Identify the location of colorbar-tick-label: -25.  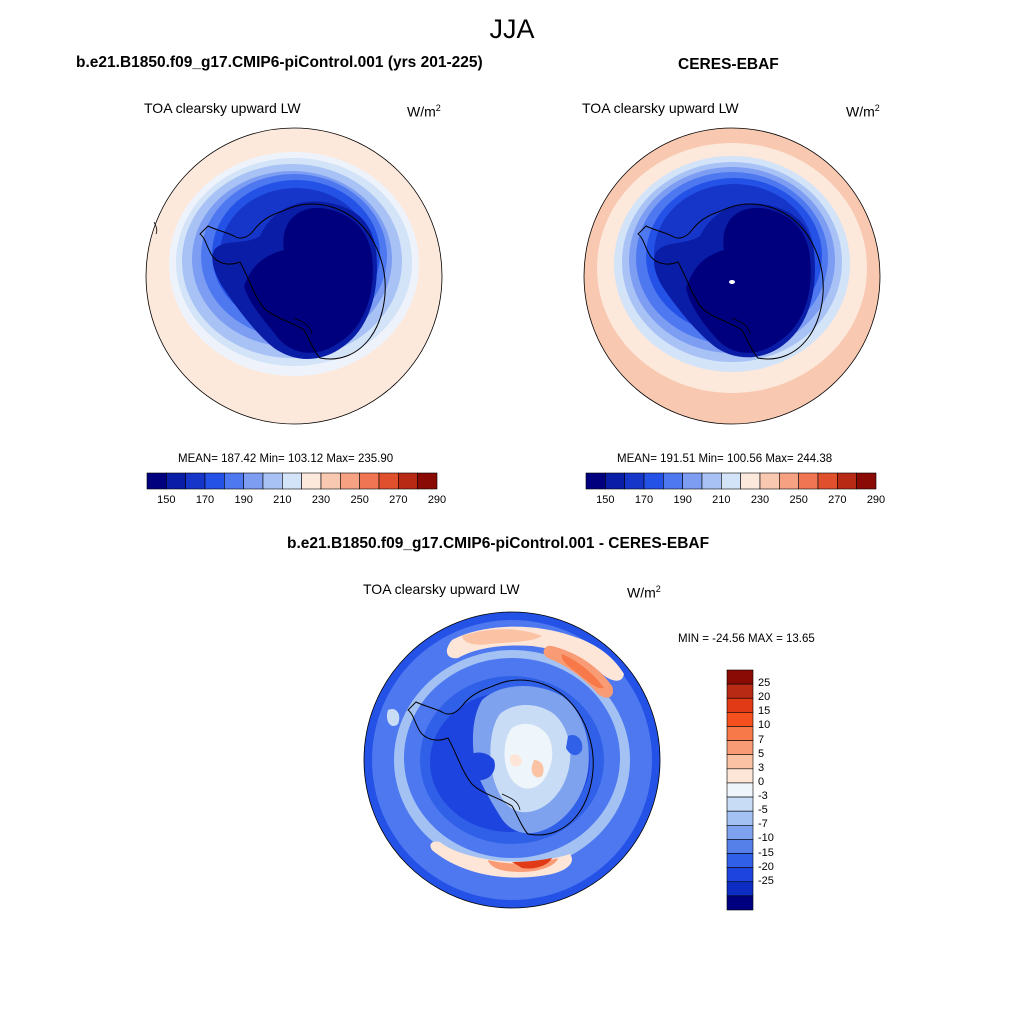
(766, 880).